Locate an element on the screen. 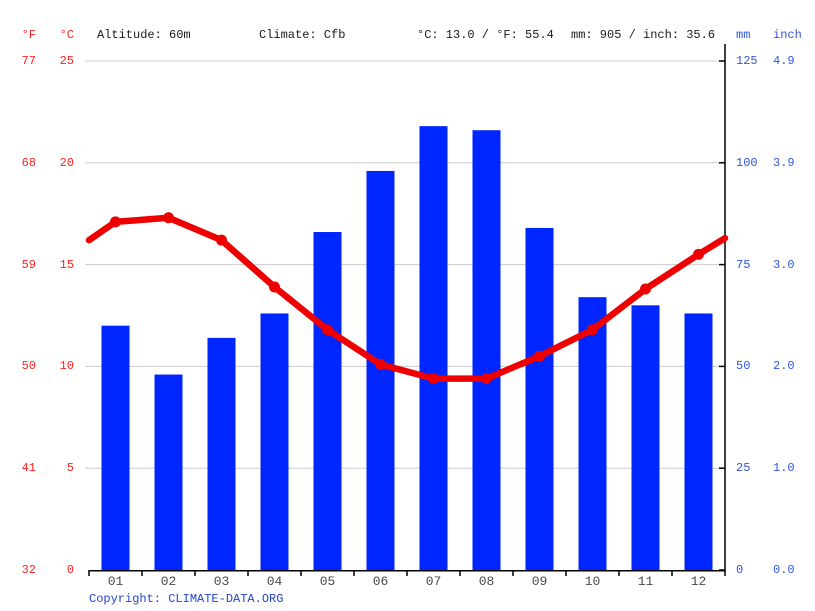 The height and width of the screenshot is (611, 815). month-label: 08 is located at coordinates (486, 581).